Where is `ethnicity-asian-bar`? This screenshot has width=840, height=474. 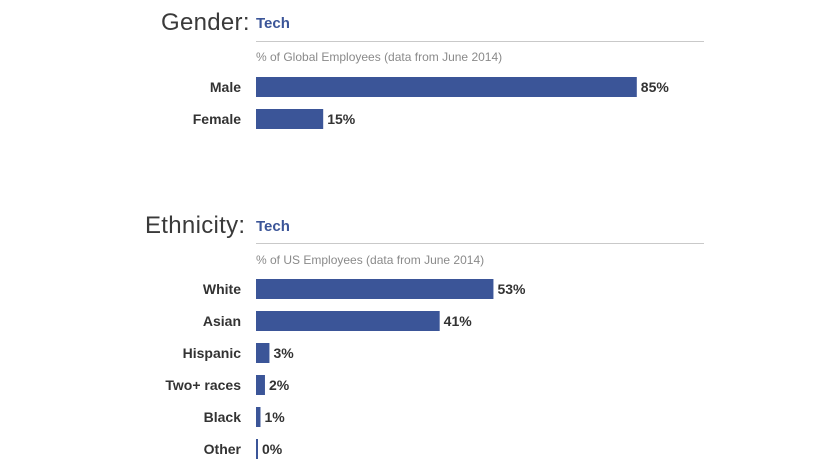
ethnicity-asian-bar is located at coordinates (348, 321).